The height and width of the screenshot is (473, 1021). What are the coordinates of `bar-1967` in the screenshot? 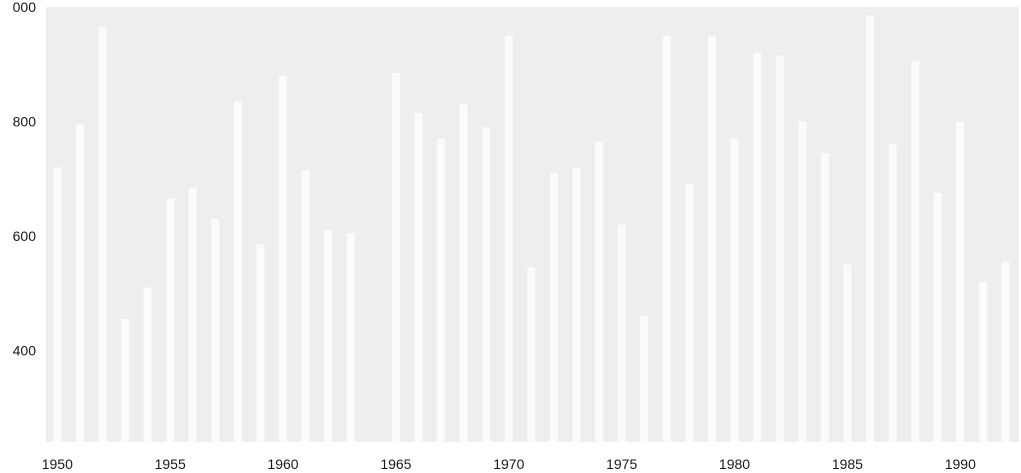 It's located at (441, 290).